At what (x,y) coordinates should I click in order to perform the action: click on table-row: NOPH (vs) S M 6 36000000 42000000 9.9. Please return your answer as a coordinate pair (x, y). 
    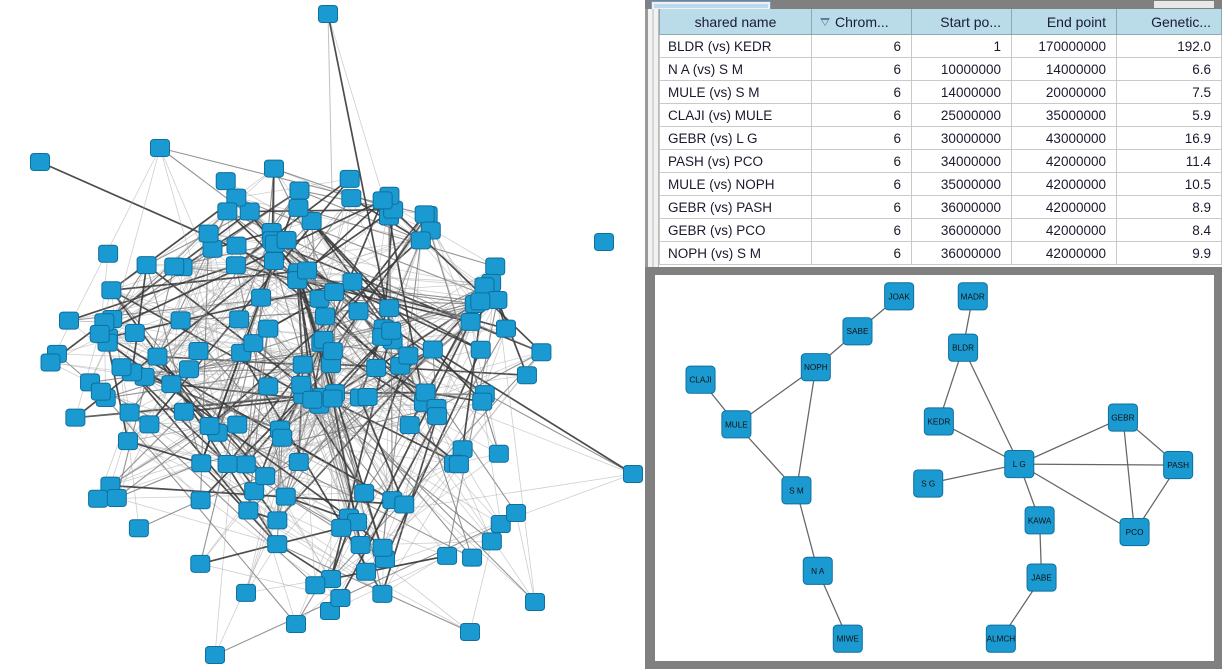
    Looking at the image, I should click on (940, 253).